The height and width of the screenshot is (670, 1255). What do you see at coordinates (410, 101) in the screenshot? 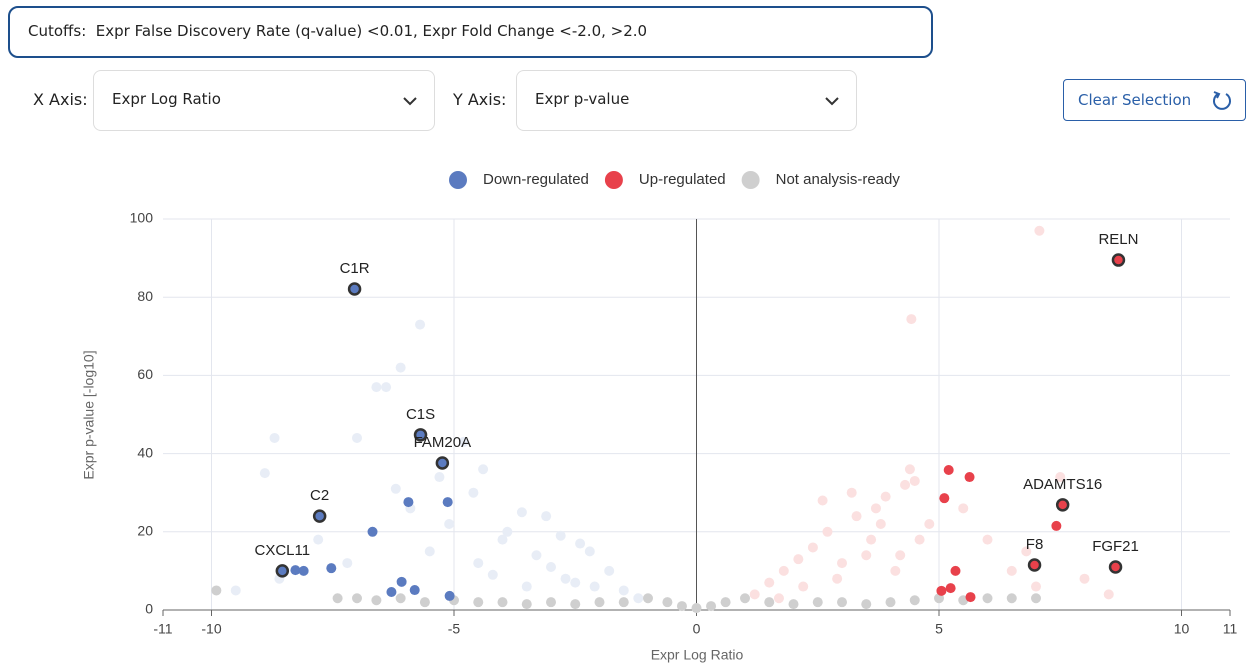
I see `chevron` at bounding box center [410, 101].